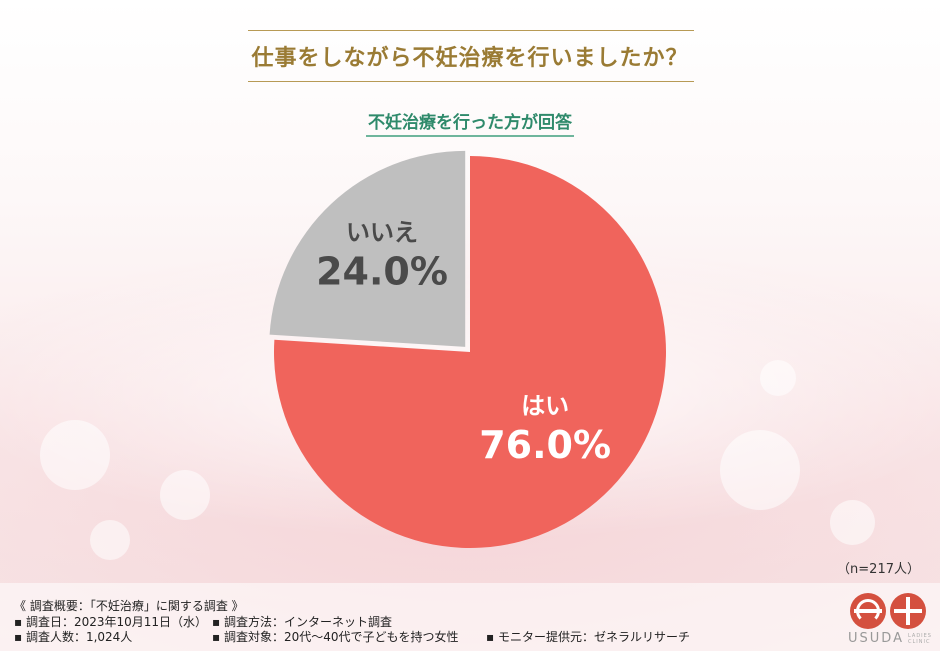  I want to click on slice-label-yes-name: はい, so click(545, 406).